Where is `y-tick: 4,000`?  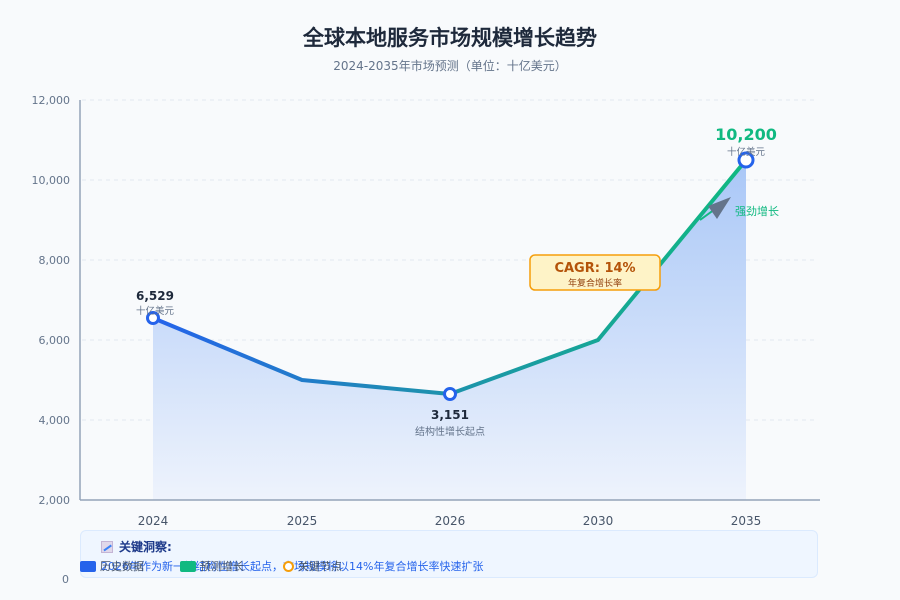 y-tick: 4,000 is located at coordinates (55, 420).